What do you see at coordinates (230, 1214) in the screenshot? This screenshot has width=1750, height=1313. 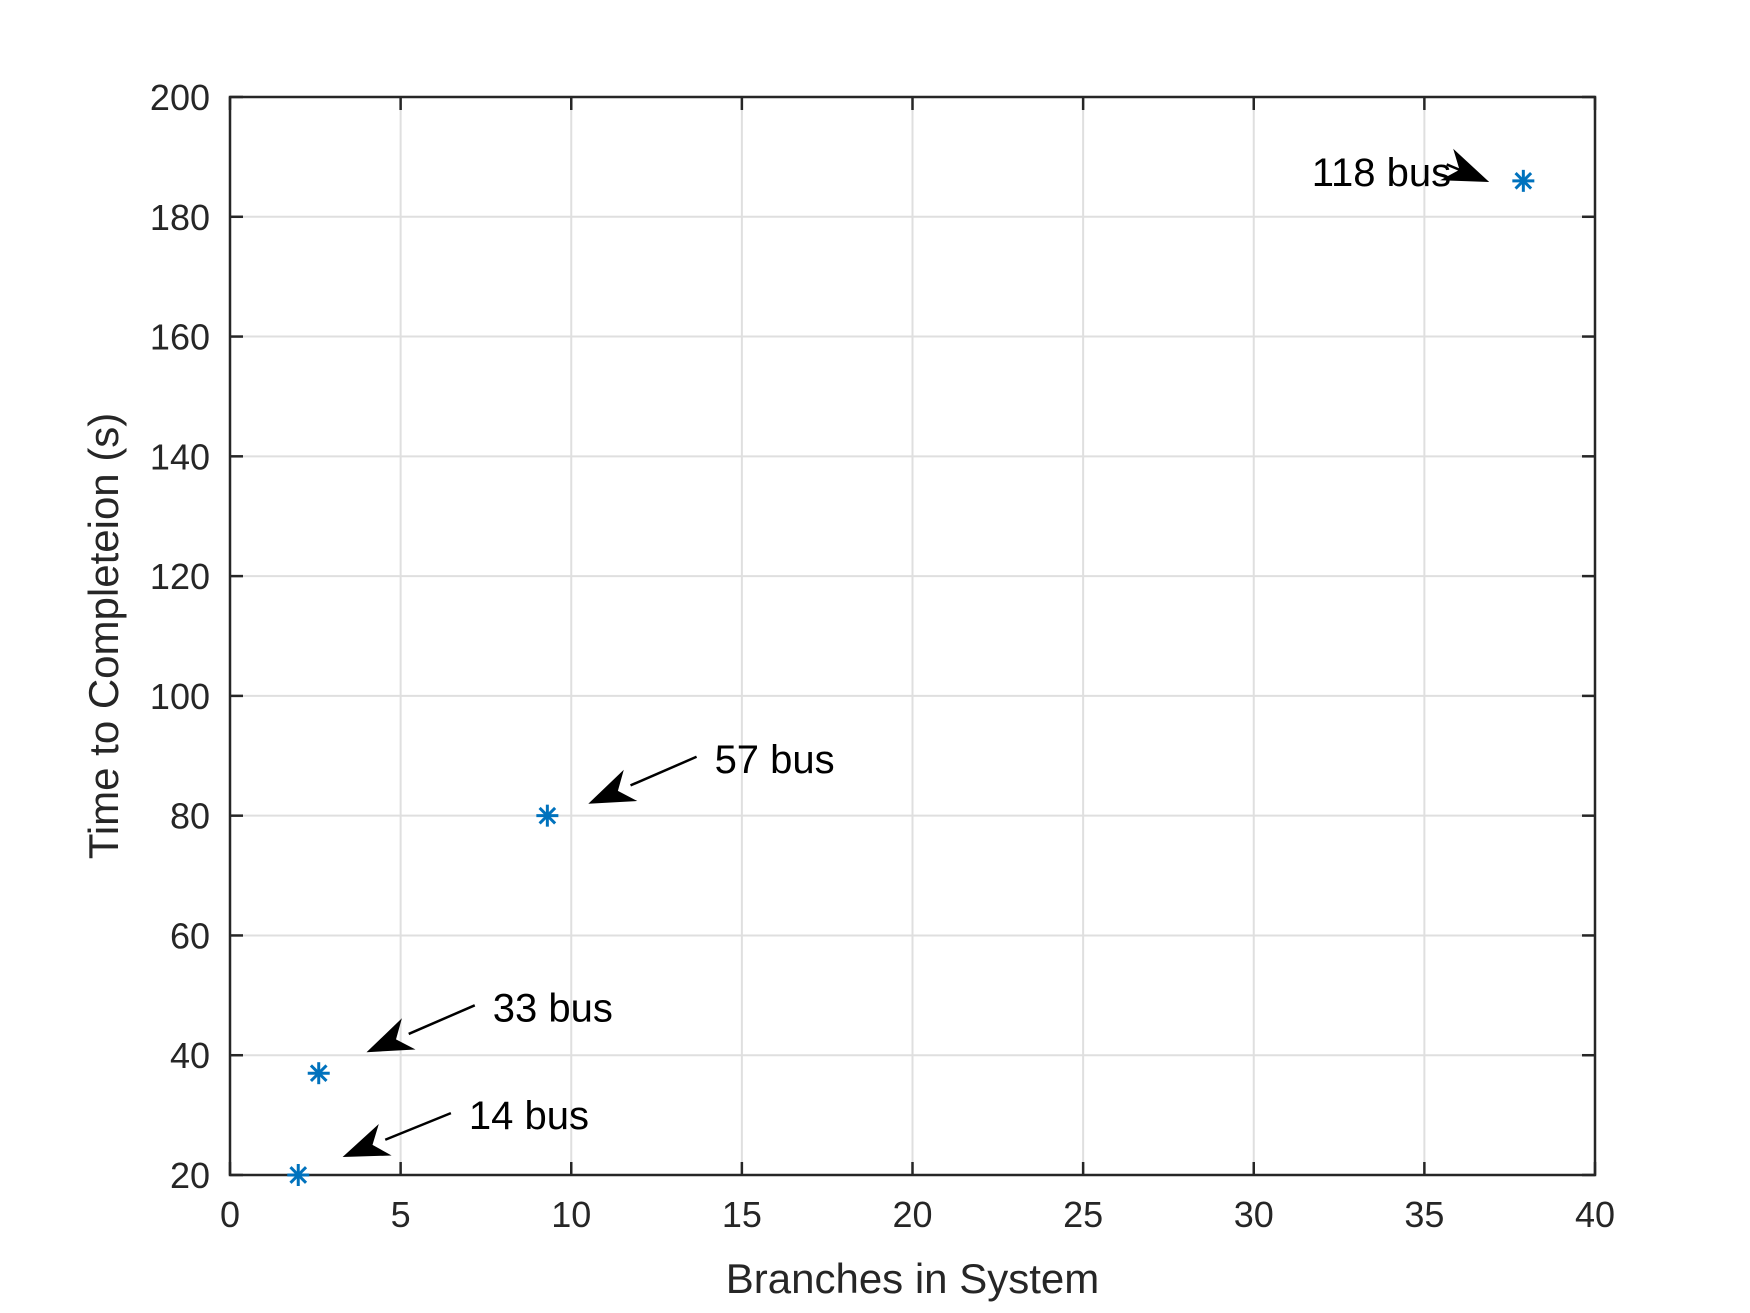 I see `x-tick-label: 0` at bounding box center [230, 1214].